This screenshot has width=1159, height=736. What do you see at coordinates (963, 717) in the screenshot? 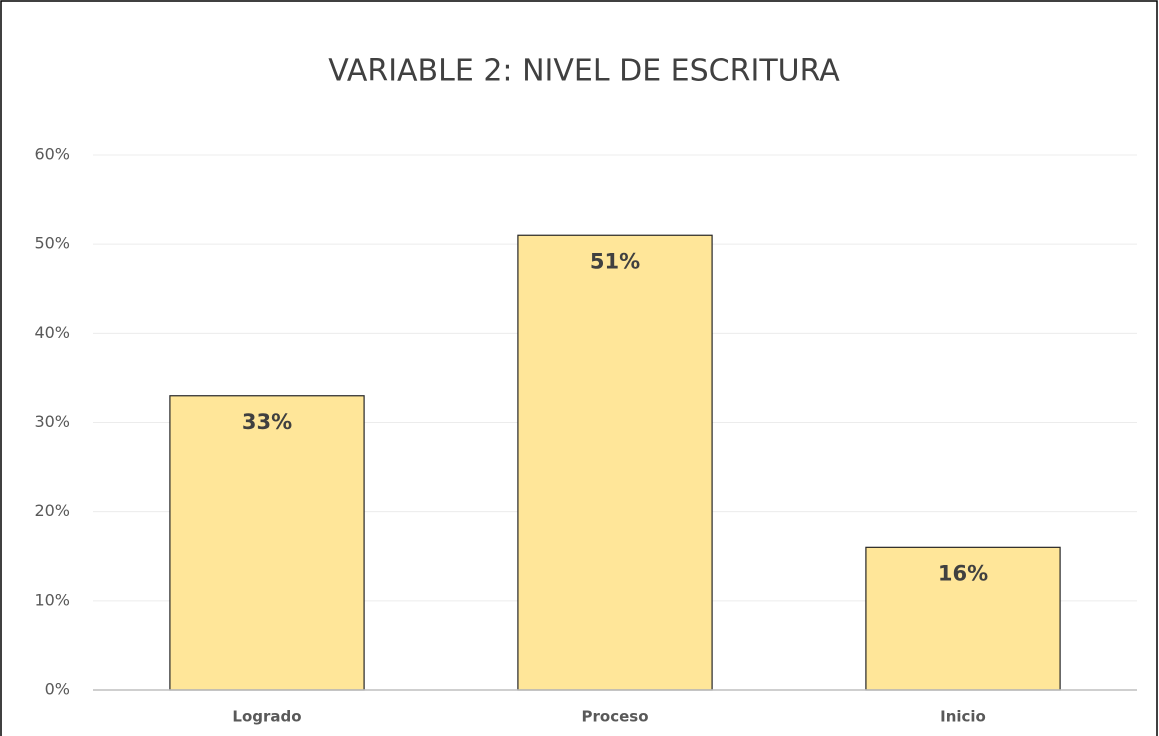
I see `x-tick-label: Inicio` at bounding box center [963, 717].